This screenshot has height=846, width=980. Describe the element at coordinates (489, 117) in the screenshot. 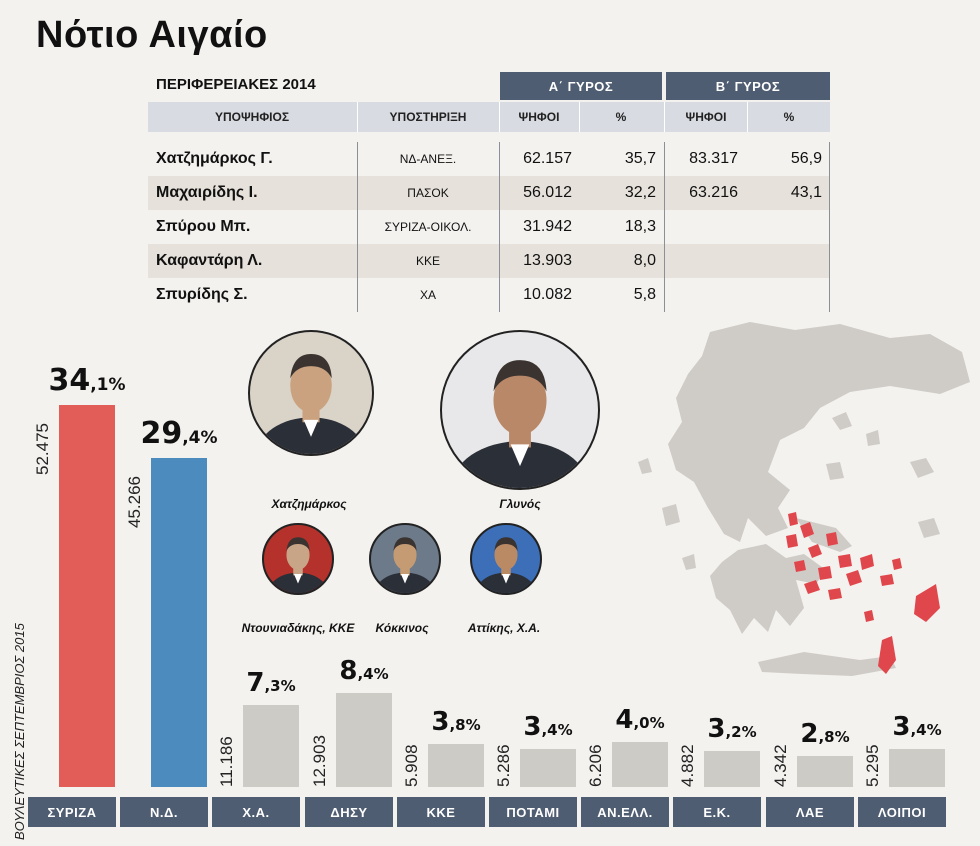

I see `table-column-headers: ΥΠΟΨΗΦΙΟΣ ΥΠΟΣΤΗΡΙΞΗ ΨΗΦΟΙ % ΨΗΦΟΙ %` at that location.